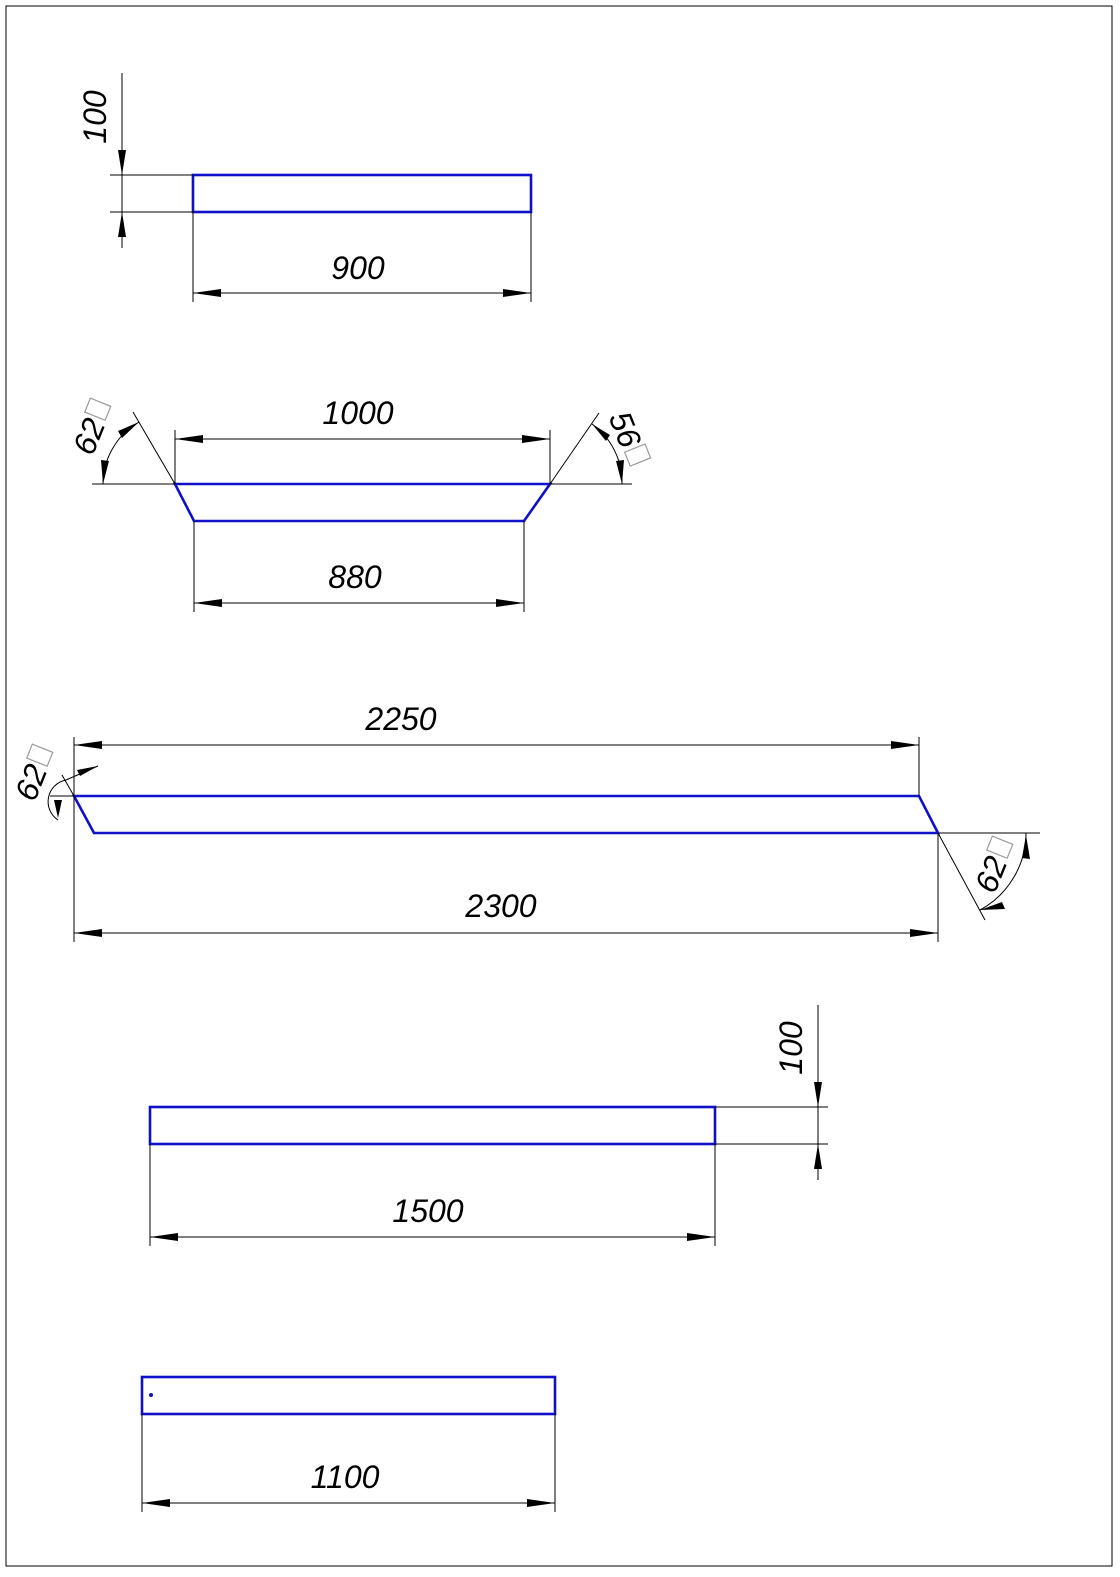 Image resolution: width=1120 pixels, height=1577 pixels. What do you see at coordinates (362, 193) in the screenshot?
I see `part-1-outline` at bounding box center [362, 193].